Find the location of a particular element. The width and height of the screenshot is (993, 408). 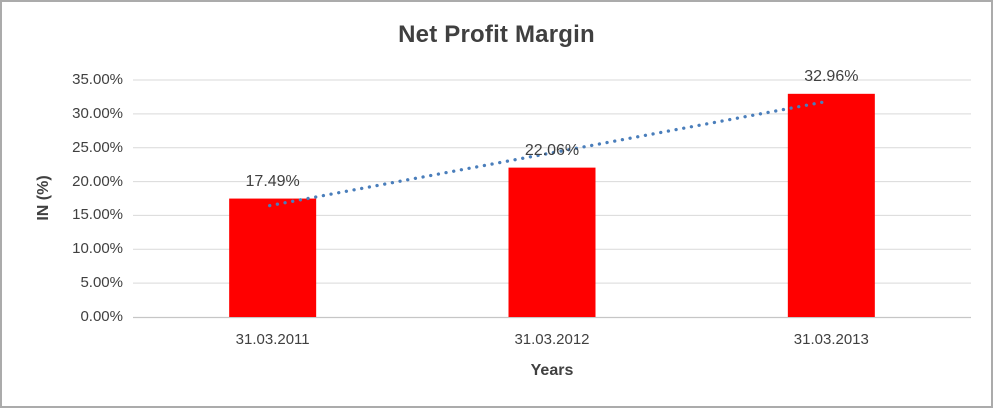

chart-title: Net Profit Margin is located at coordinates (496, 34).